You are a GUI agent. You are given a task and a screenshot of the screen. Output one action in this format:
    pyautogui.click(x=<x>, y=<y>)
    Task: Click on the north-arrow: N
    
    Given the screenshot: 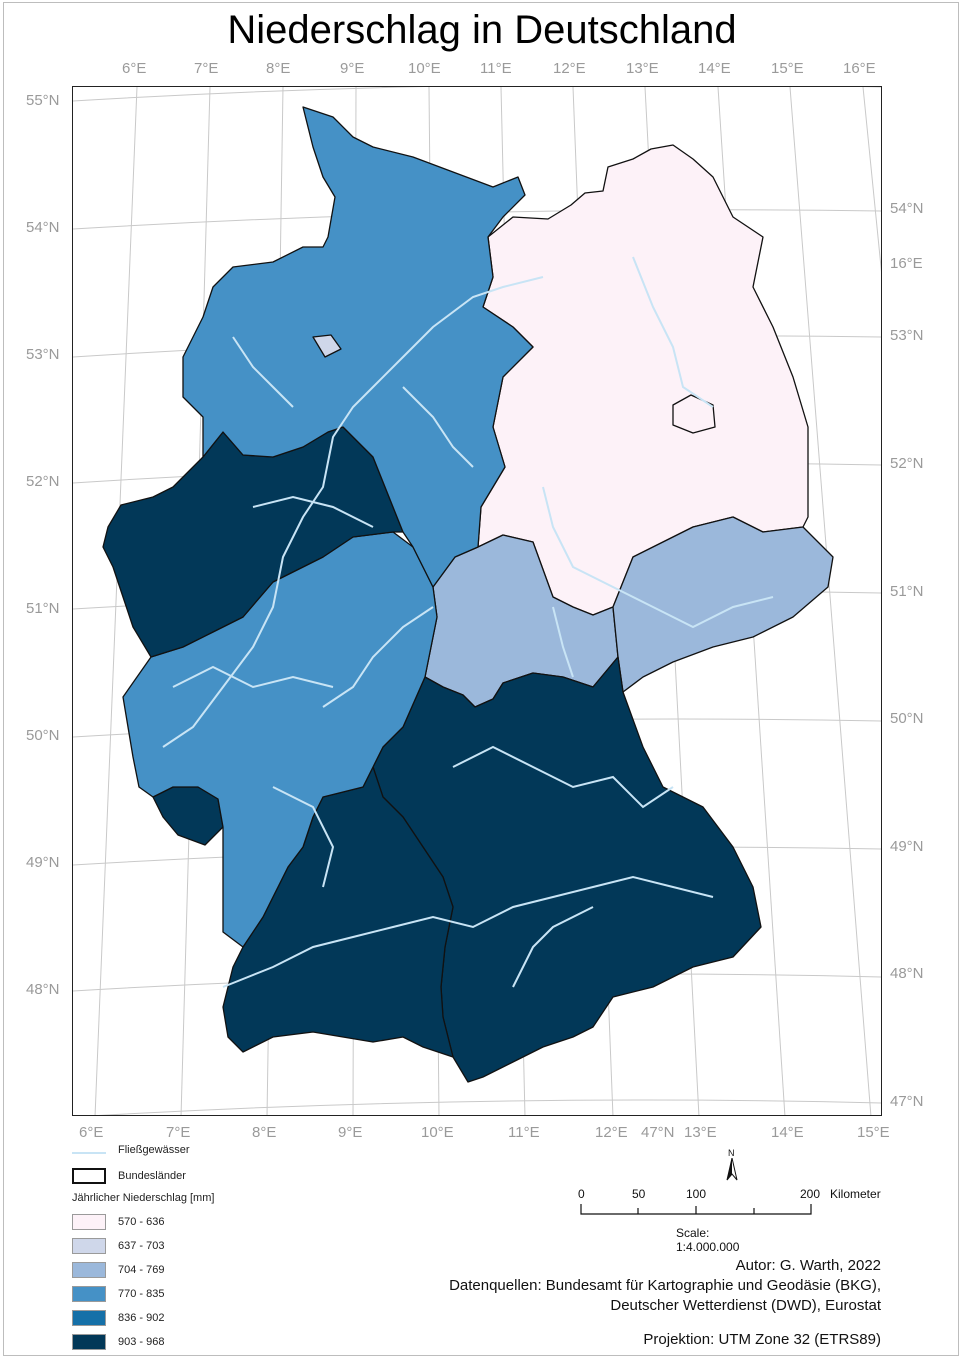 What is the action you would take?
    pyautogui.click(x=732, y=1165)
    